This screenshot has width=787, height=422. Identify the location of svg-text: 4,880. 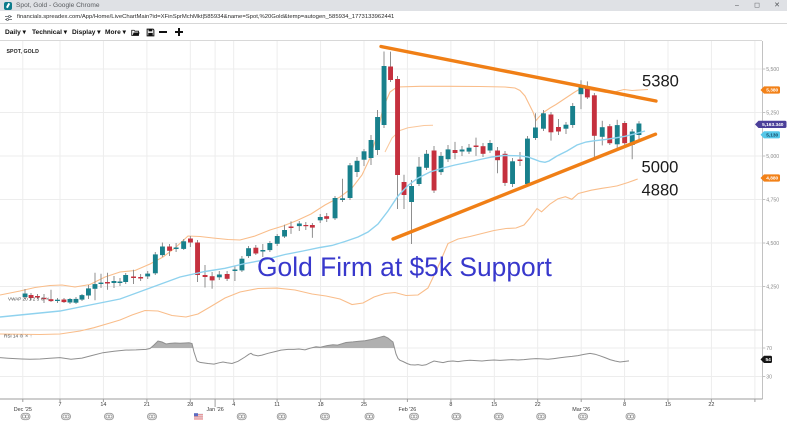
(772, 179).